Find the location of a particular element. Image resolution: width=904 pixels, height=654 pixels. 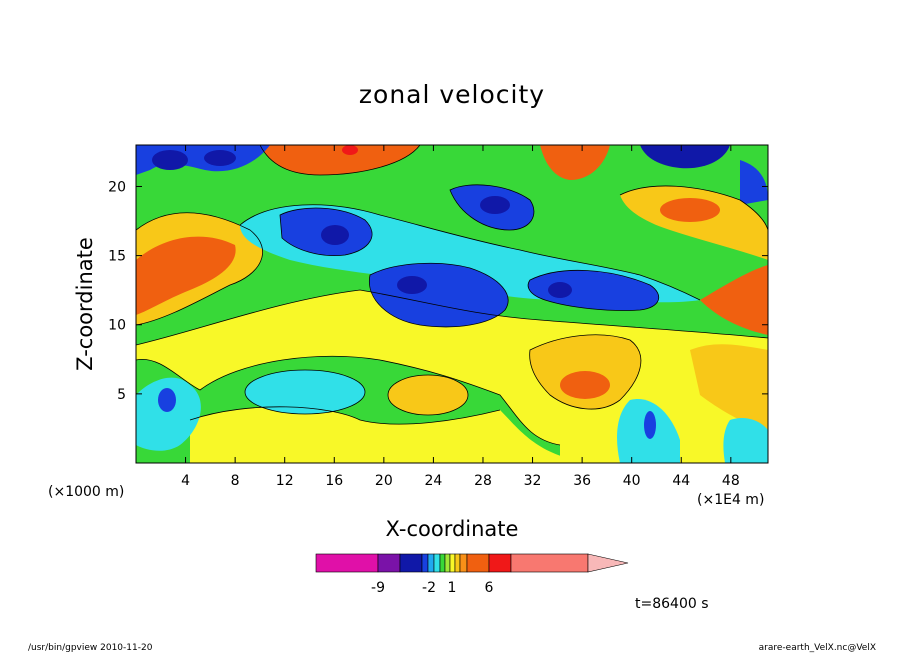

colorbar-tick-label: 1 is located at coordinates (452, 588).